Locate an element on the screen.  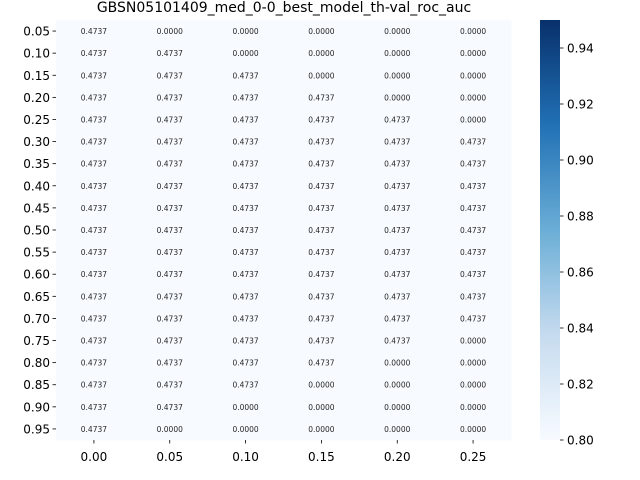
y-tick-label: 0.90 is located at coordinates (36, 407).